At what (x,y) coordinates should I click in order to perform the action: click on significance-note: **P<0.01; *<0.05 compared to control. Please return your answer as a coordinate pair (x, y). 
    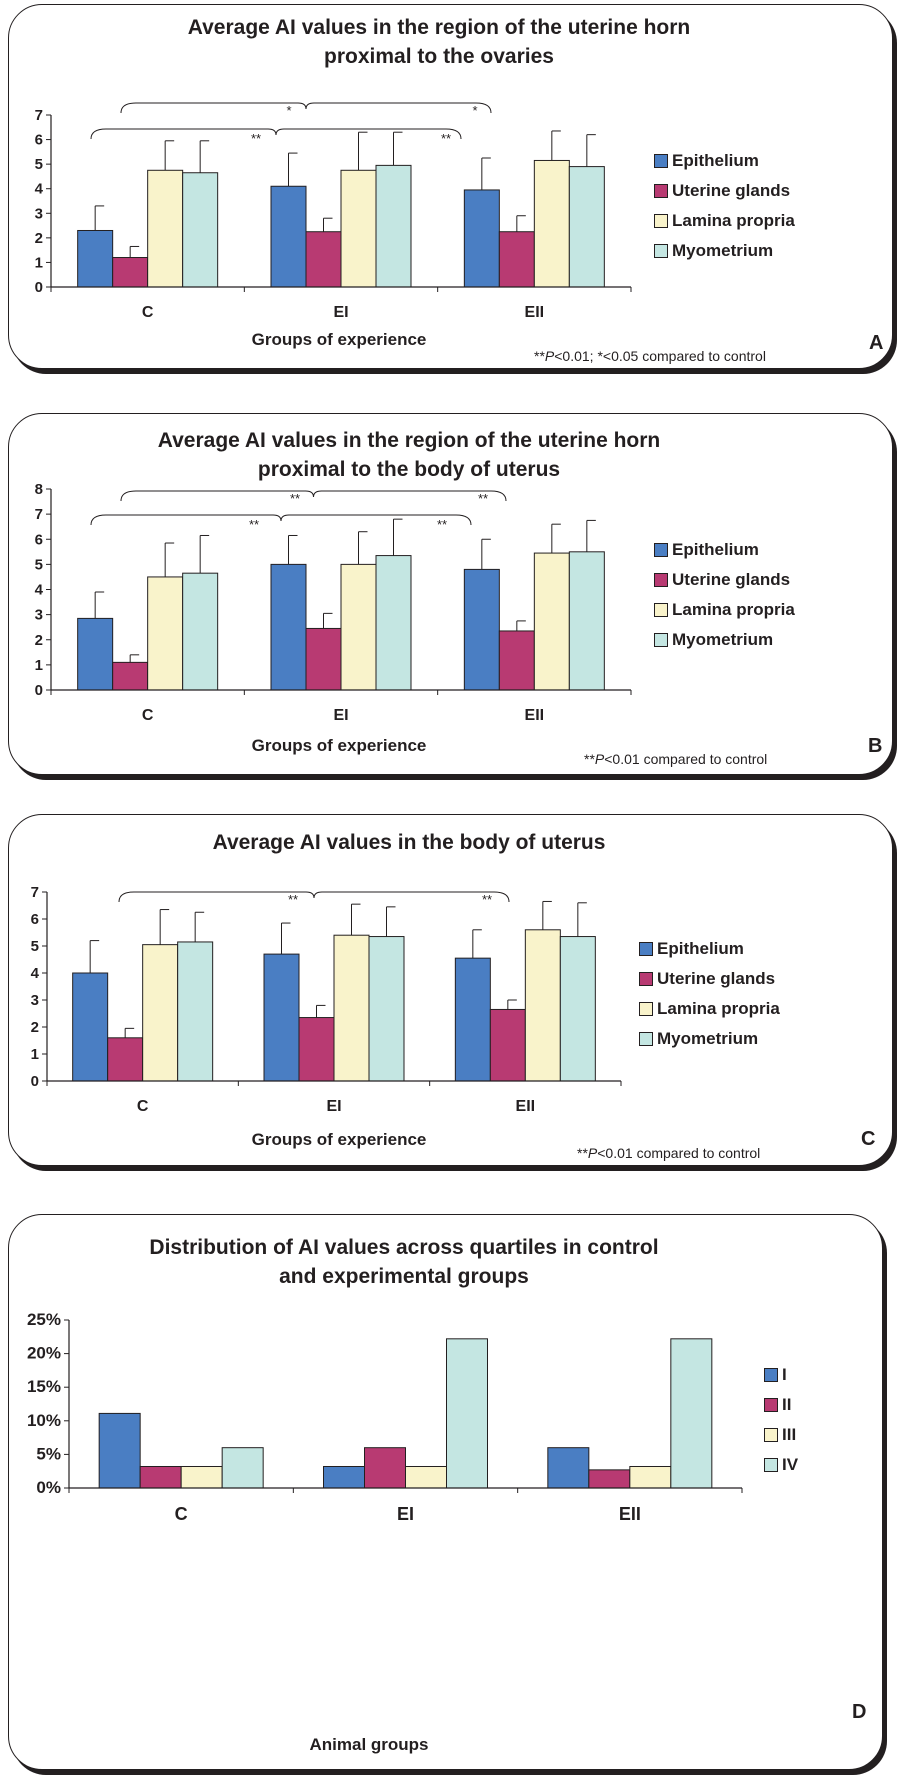
    Looking at the image, I should click on (650, 356).